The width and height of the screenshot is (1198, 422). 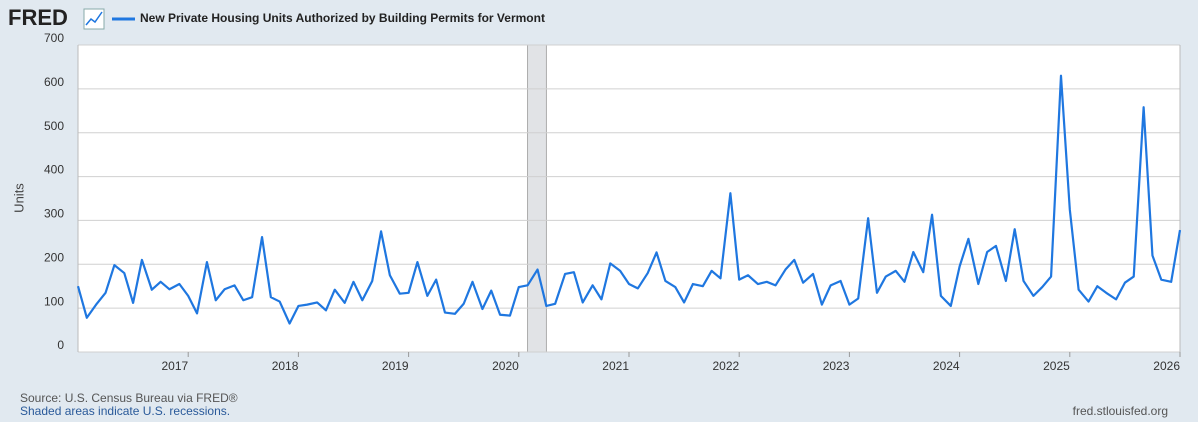 I want to click on x-tick-label: 2020, so click(x=505, y=366).